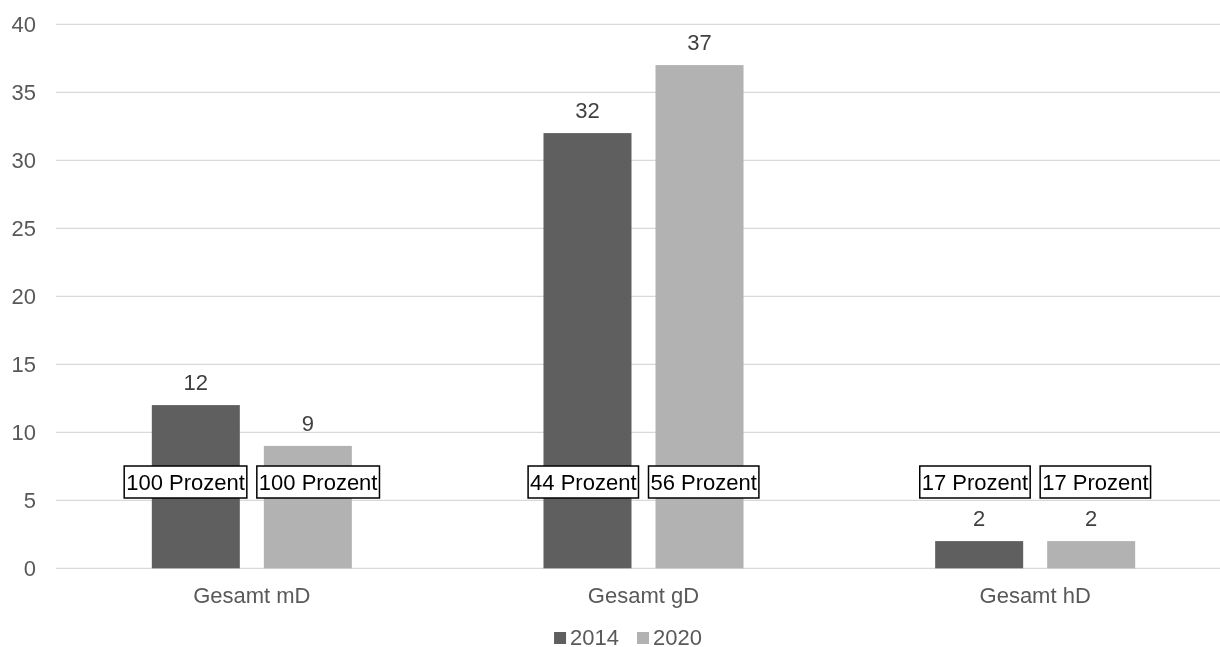 This screenshot has height=647, width=1220. I want to click on y-tick-label: 35, so click(23, 93).